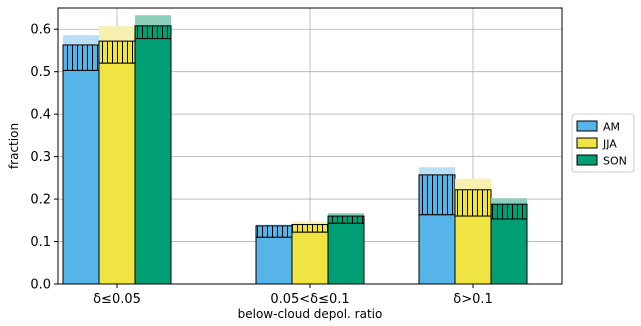 Image resolution: width=641 pixels, height=326 pixels. Describe the element at coordinates (40, 157) in the screenshot. I see `y-tick-label: 0.3` at that location.